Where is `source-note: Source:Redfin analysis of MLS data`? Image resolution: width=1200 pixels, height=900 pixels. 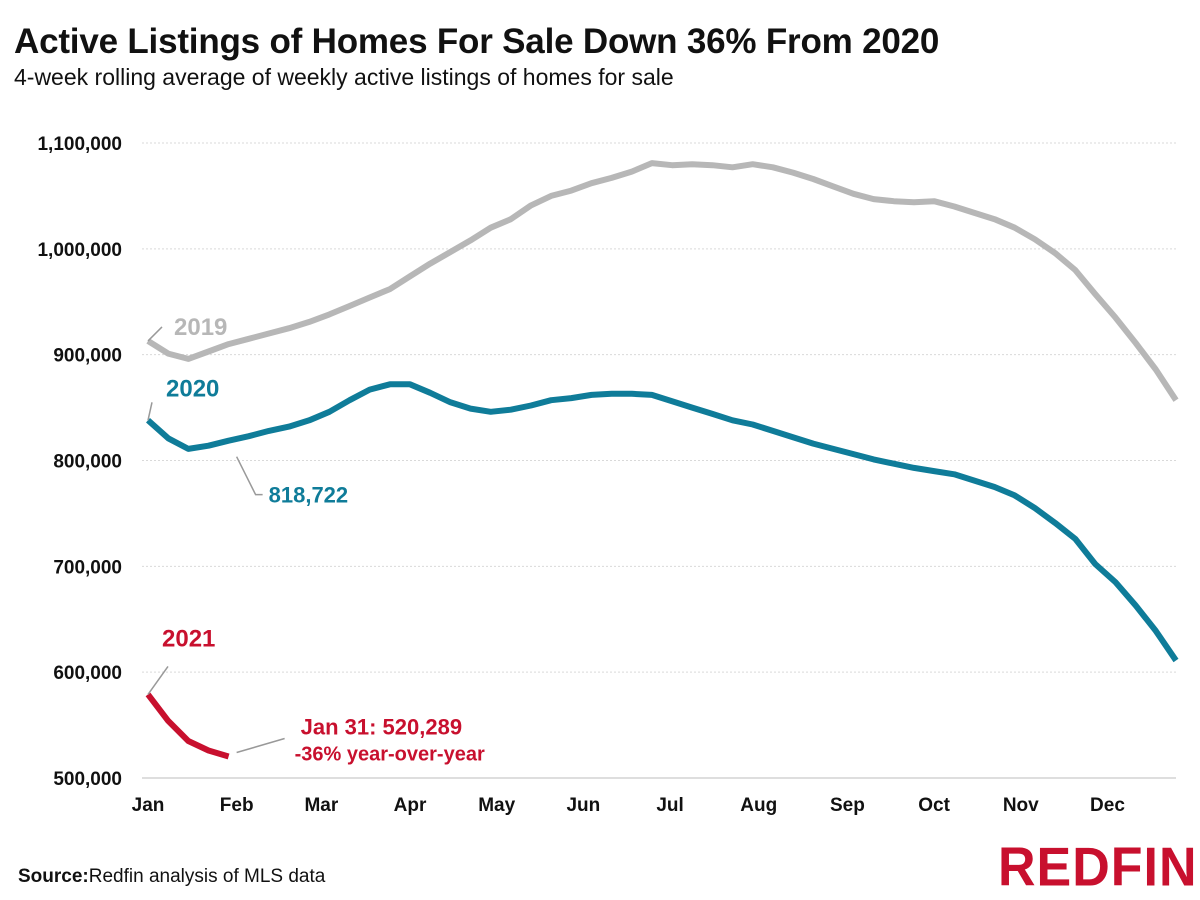 source-note: Source:Redfin analysis of MLS data is located at coordinates (171, 877).